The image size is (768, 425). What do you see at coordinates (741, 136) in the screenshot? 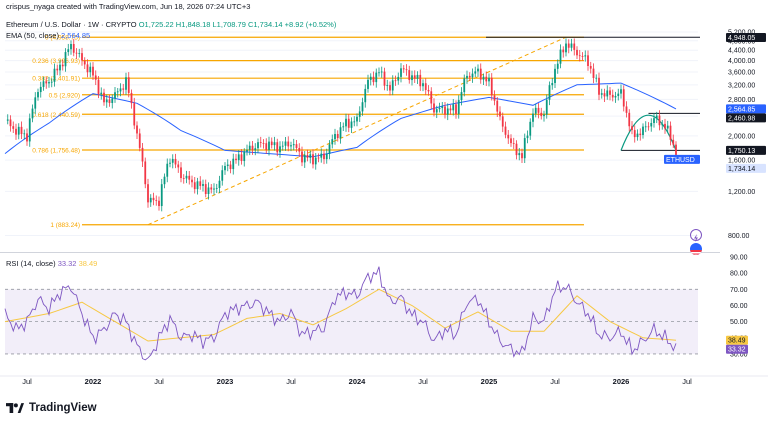
I see `price-tick-label: 2,000.00` at bounding box center [741, 136].